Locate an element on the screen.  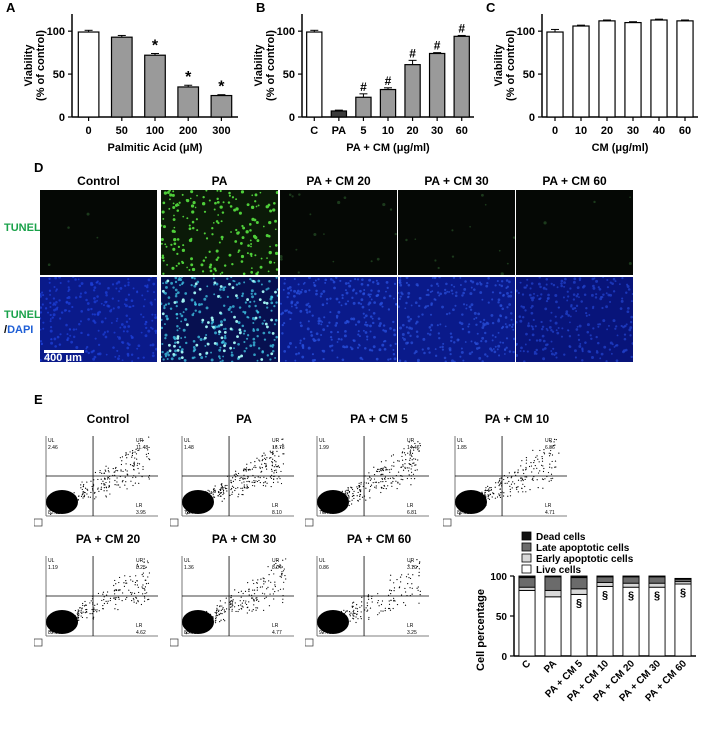
fc-lr-value: 4.77 is located at coordinates (277, 633).